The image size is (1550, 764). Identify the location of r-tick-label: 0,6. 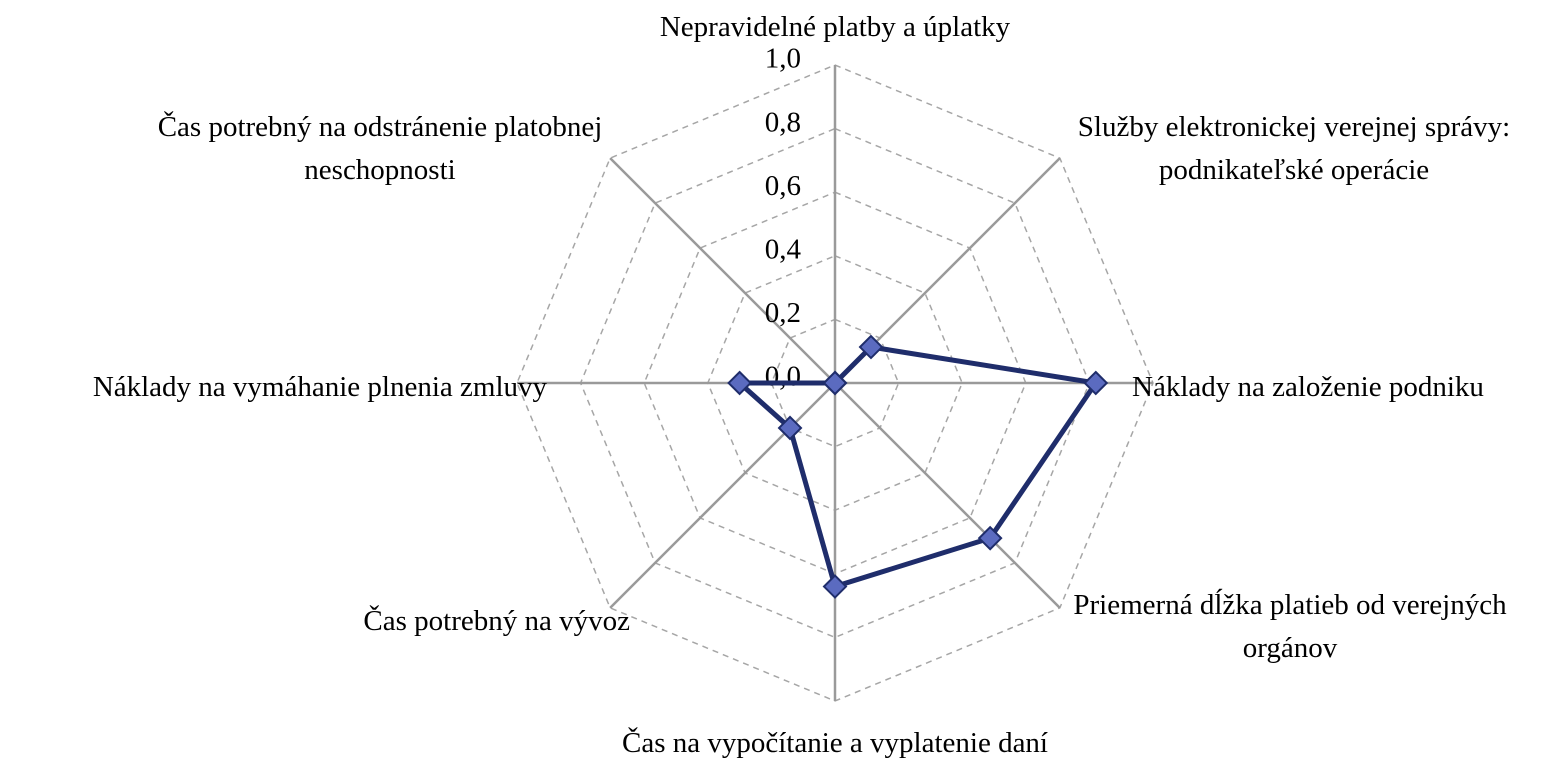
(783, 186).